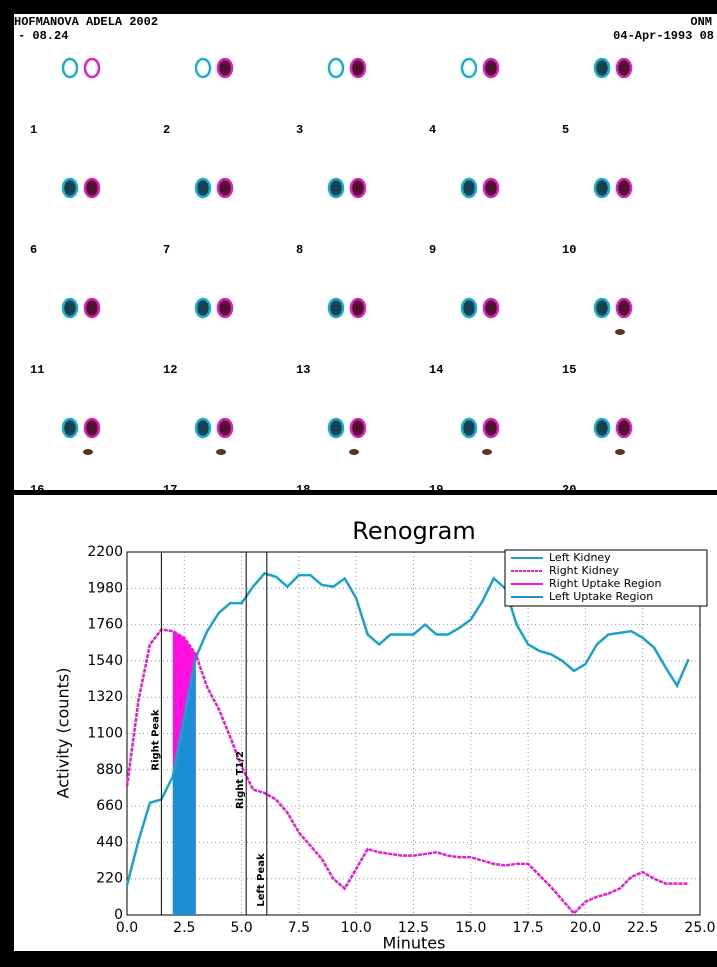 This screenshot has height=967, width=717. Describe the element at coordinates (105, 661) in the screenshot. I see `y-tick-label: 1540` at that location.